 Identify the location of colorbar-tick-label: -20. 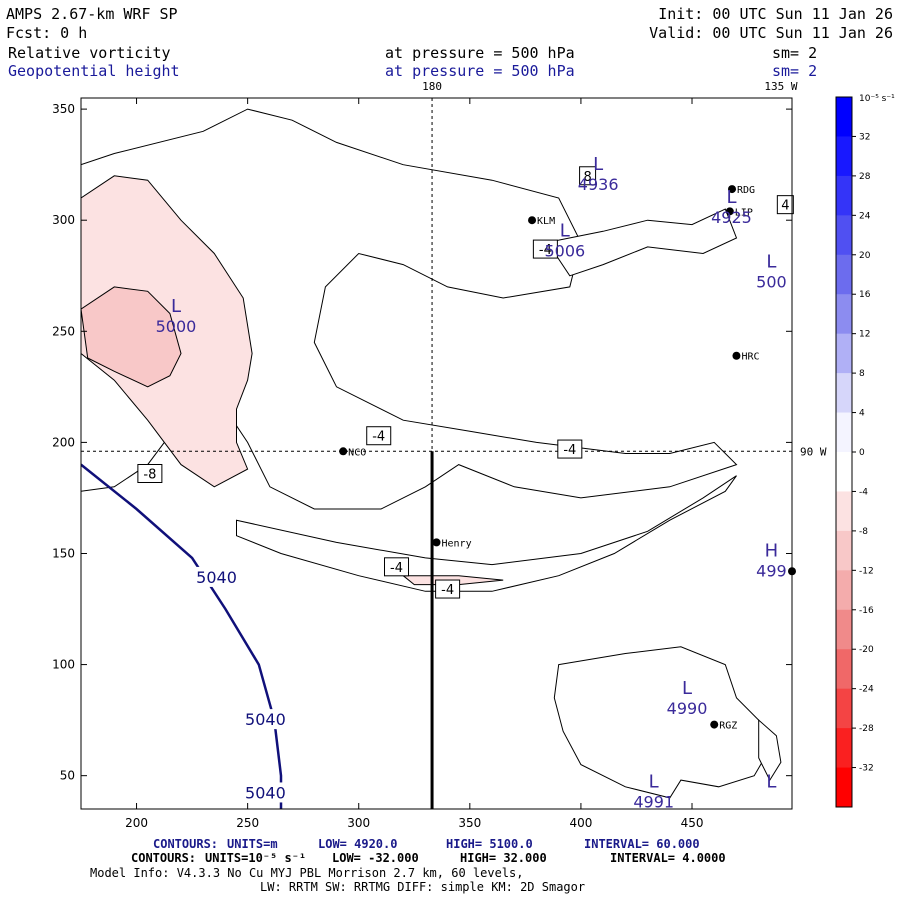
(866, 650).